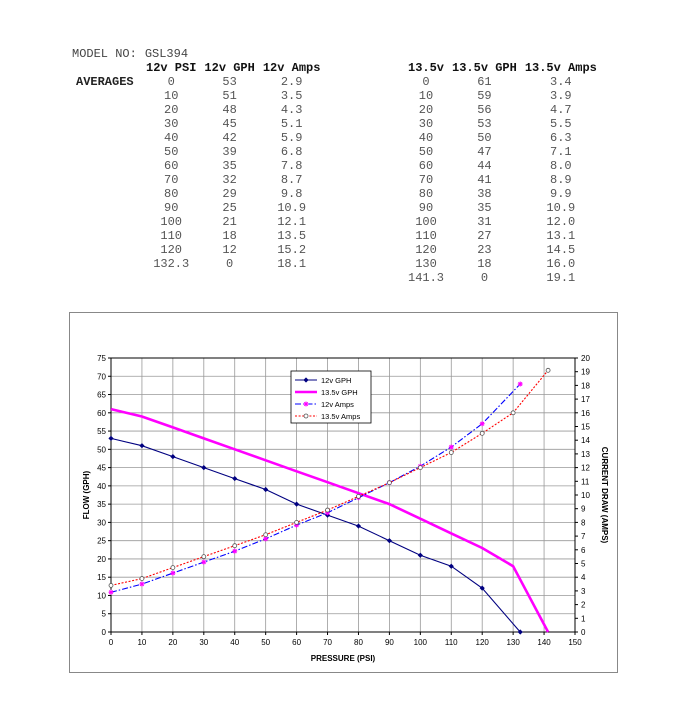 This screenshot has width=689, height=724. Describe the element at coordinates (291, 124) in the screenshot. I see `table-cell: 5.1` at that location.